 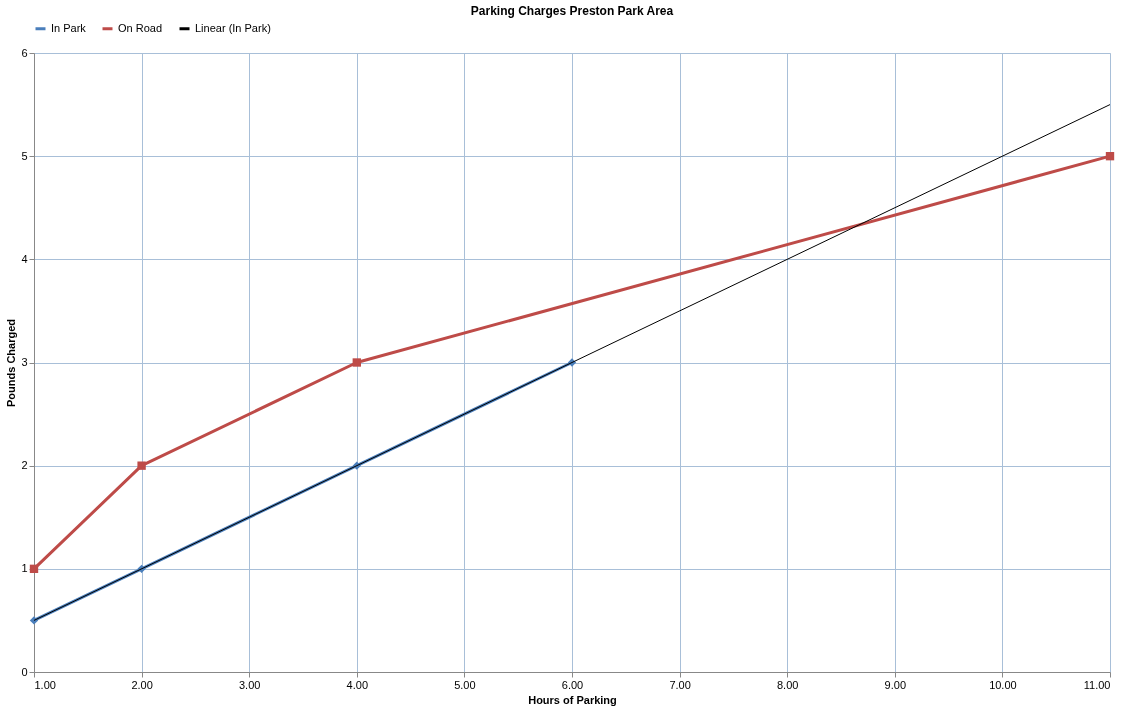 What do you see at coordinates (24, 155) in the screenshot?
I see `y-tick-label: 5` at bounding box center [24, 155].